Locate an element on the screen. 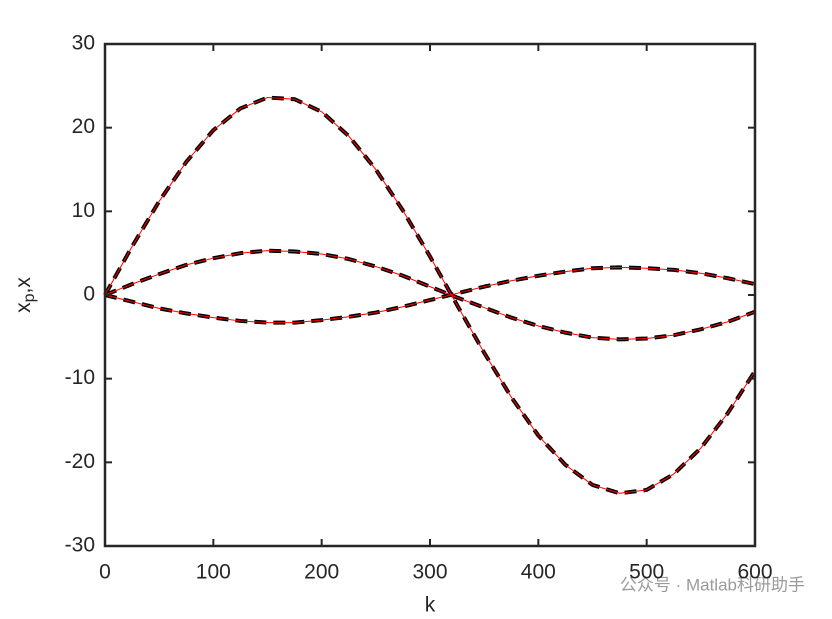  watermark: 公众号 · Matlab科研助手 is located at coordinates (712, 584).